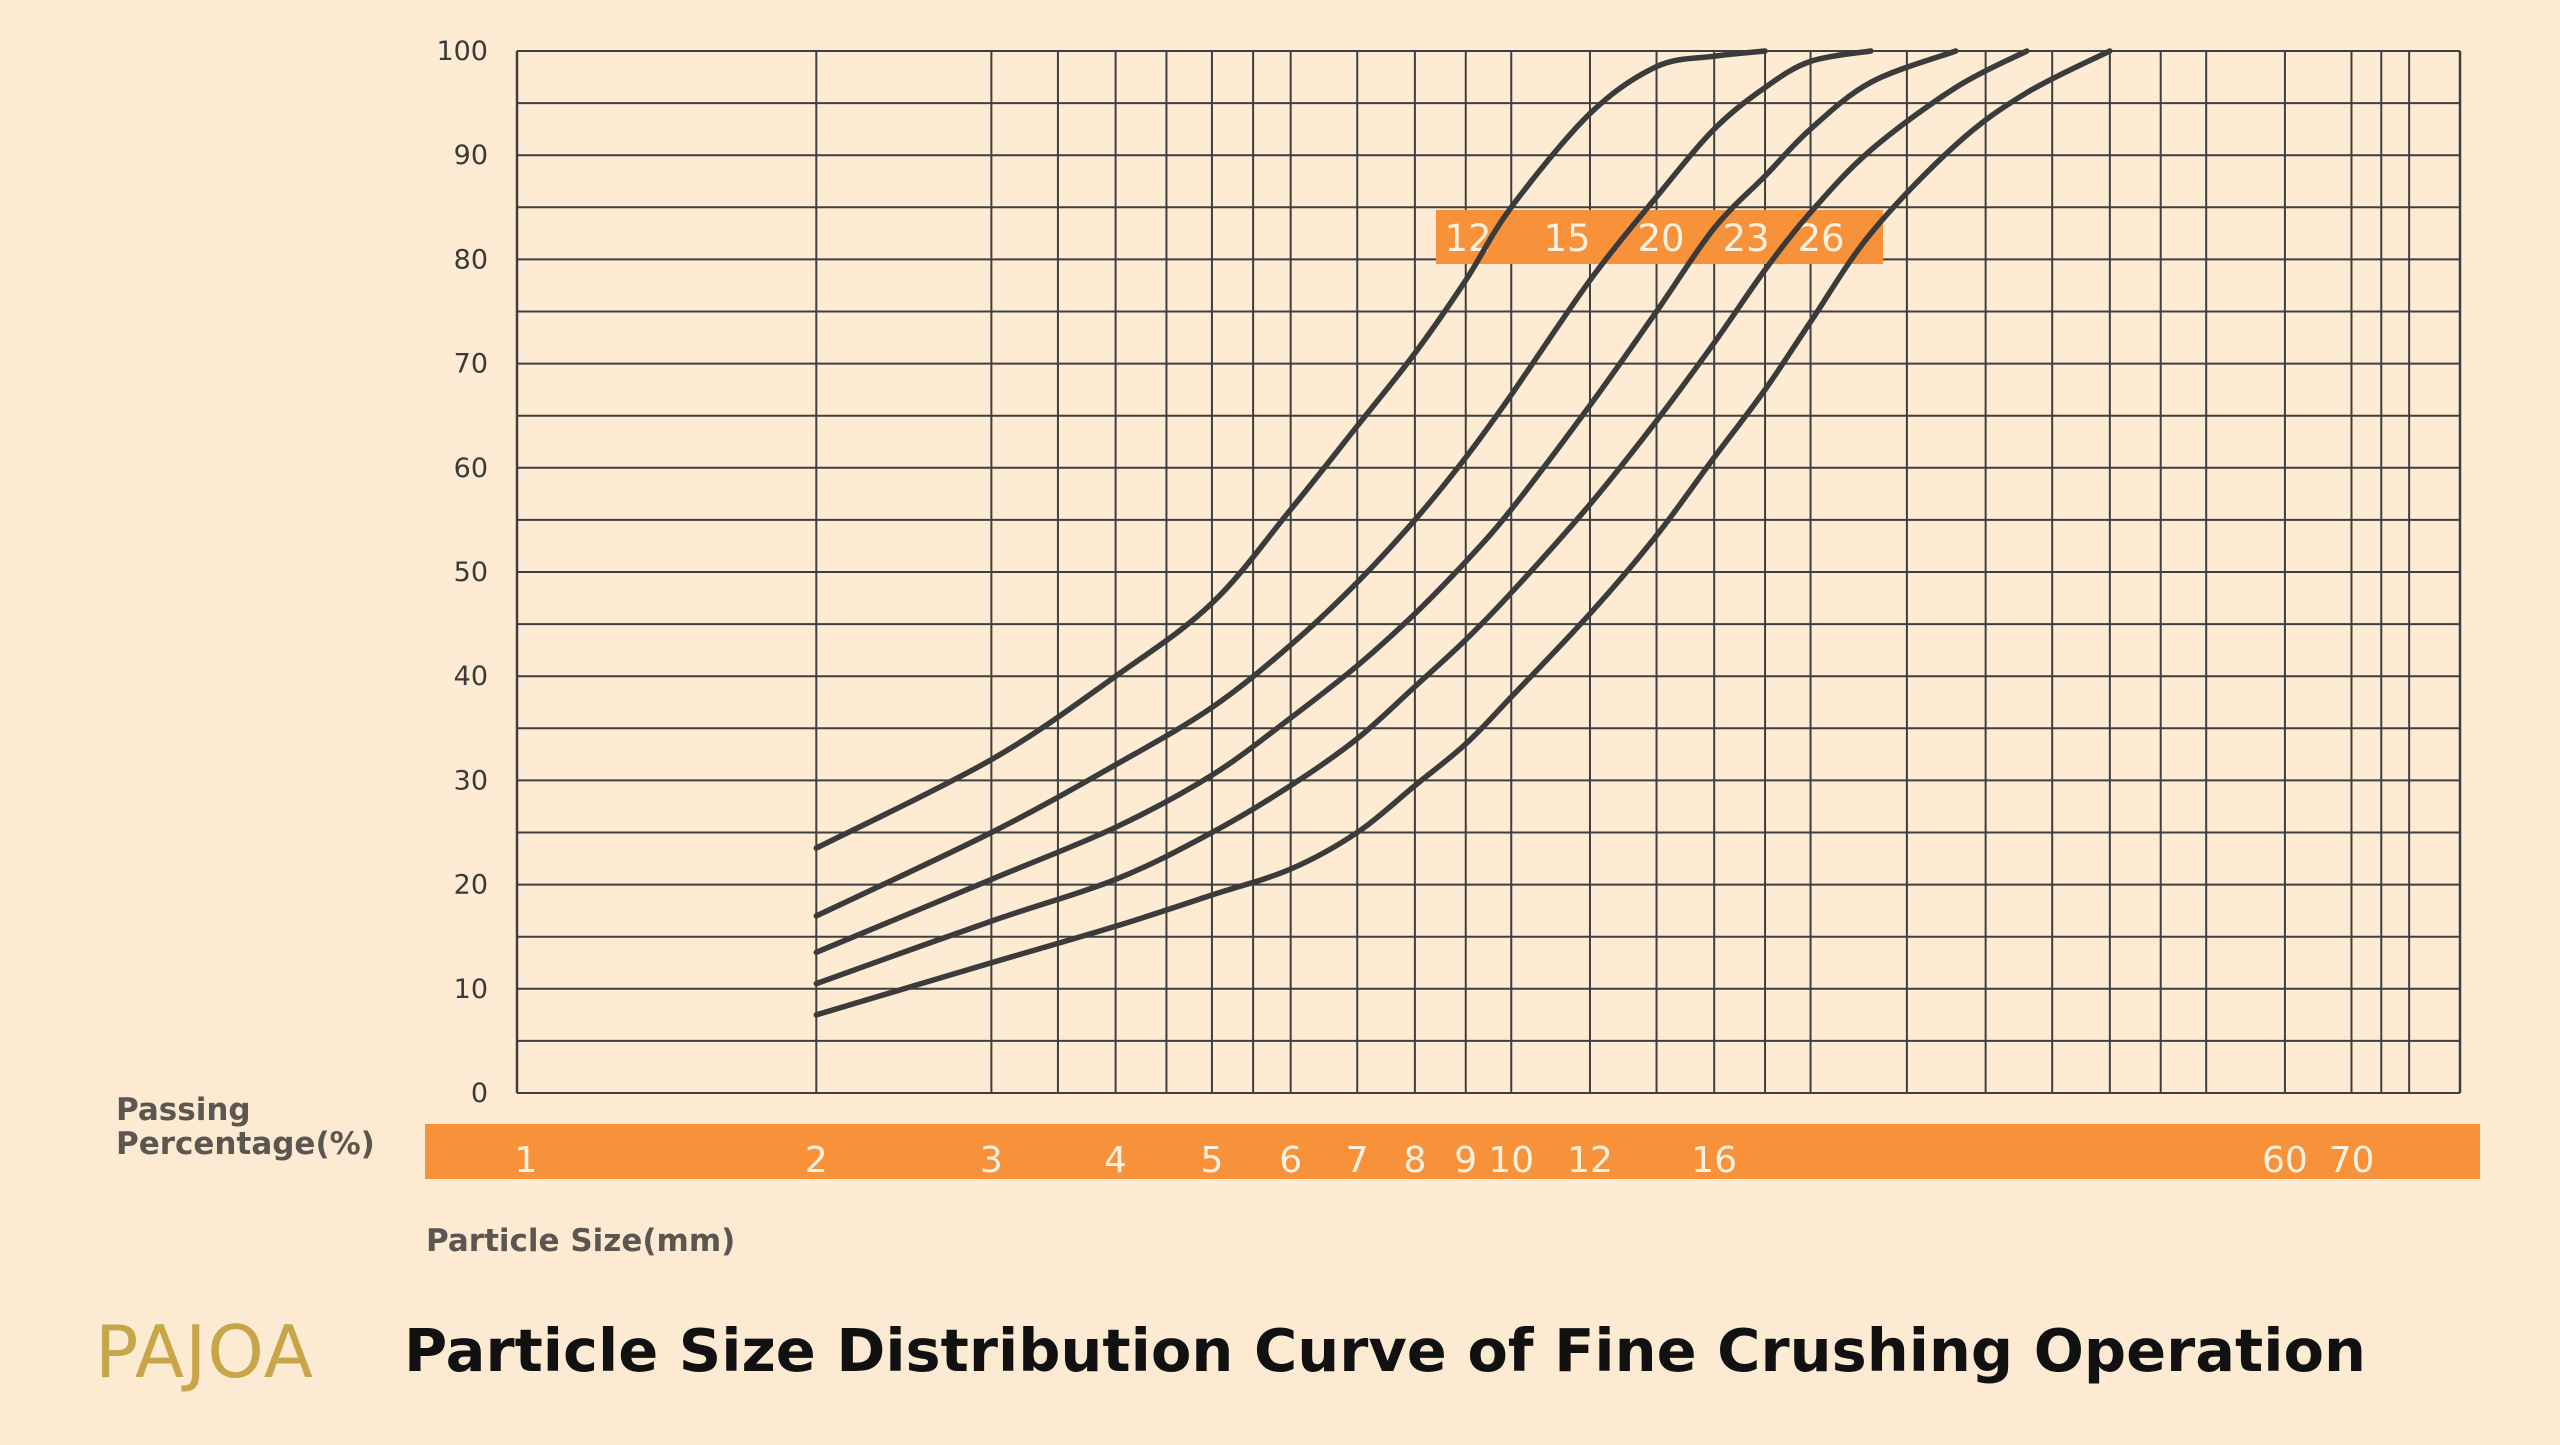 The width and height of the screenshot is (2560, 1445). Describe the element at coordinates (471, 364) in the screenshot. I see `y-tick-label: 70` at that location.